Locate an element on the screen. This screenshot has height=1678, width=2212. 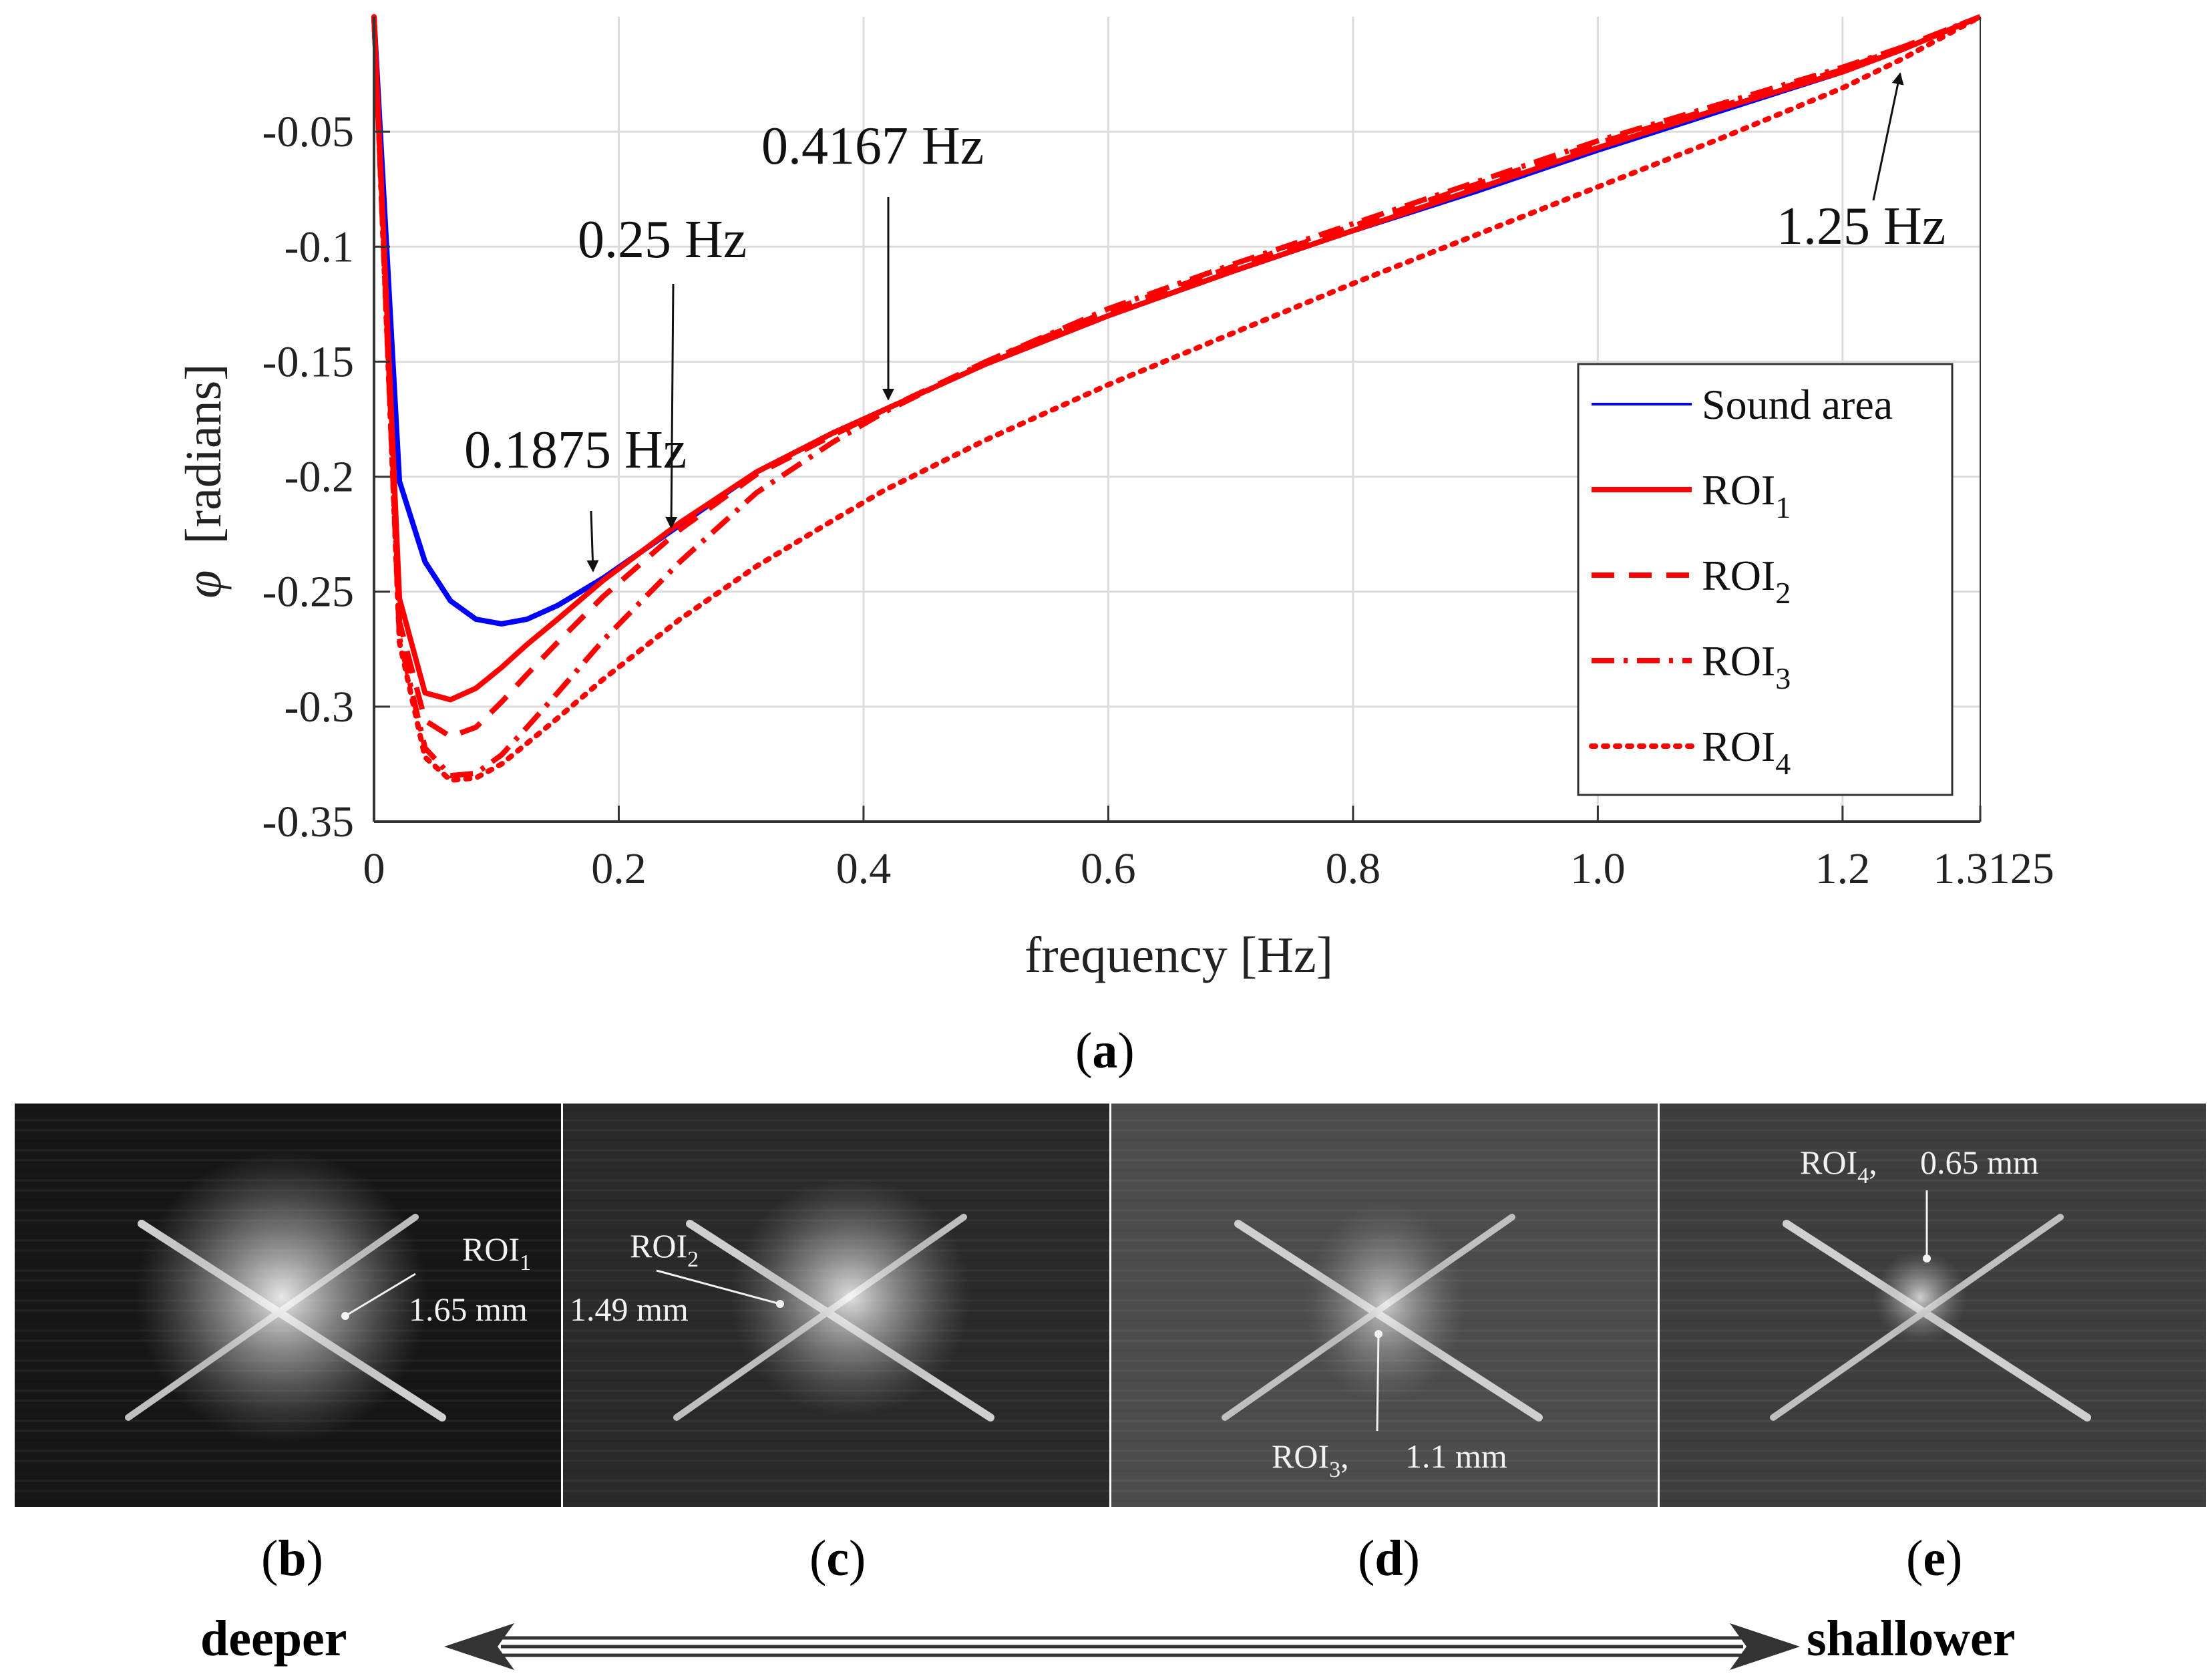
roi-depth-label: 0.65 mm is located at coordinates (1979, 1162).